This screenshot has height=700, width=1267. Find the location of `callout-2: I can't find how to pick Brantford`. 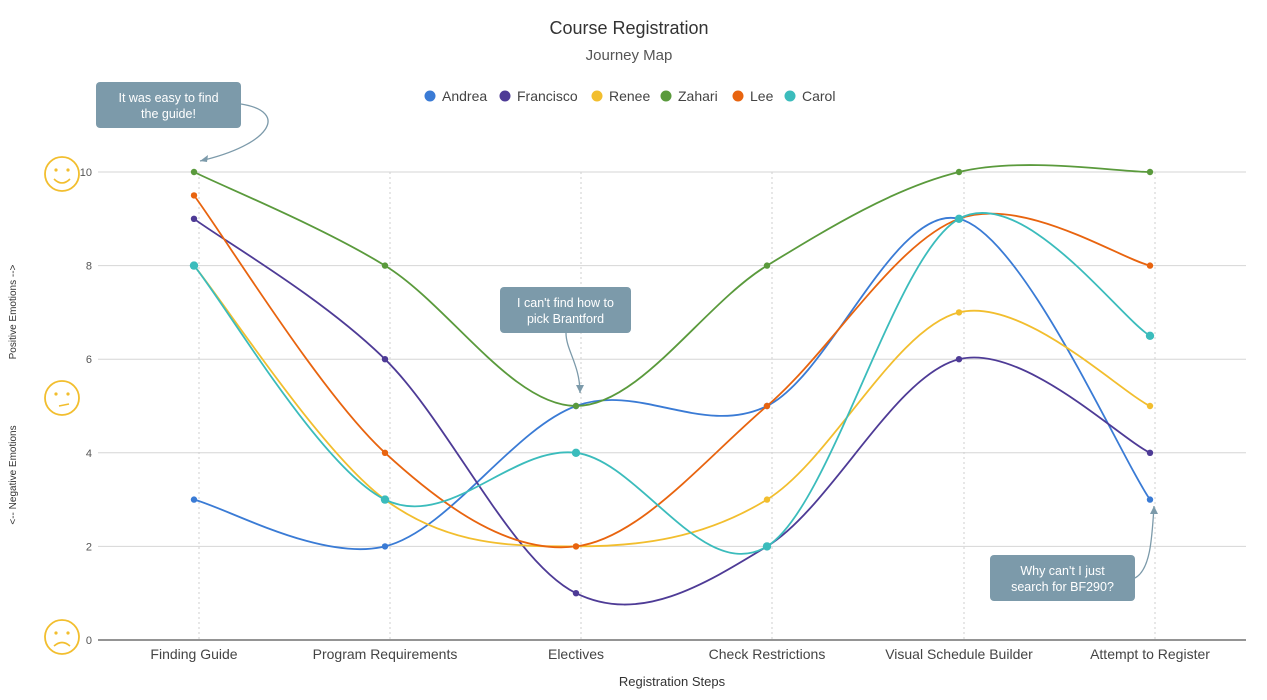

callout-2: I can't find how to pick Brantford is located at coordinates (565, 340).